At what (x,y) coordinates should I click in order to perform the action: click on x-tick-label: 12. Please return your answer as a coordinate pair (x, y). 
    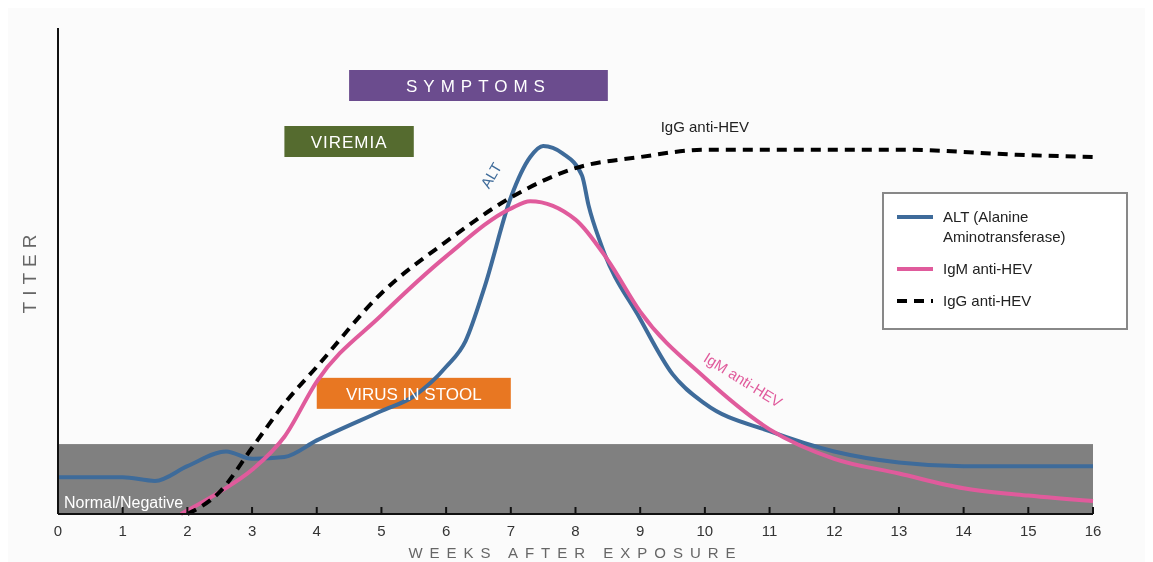
    Looking at the image, I should click on (834, 530).